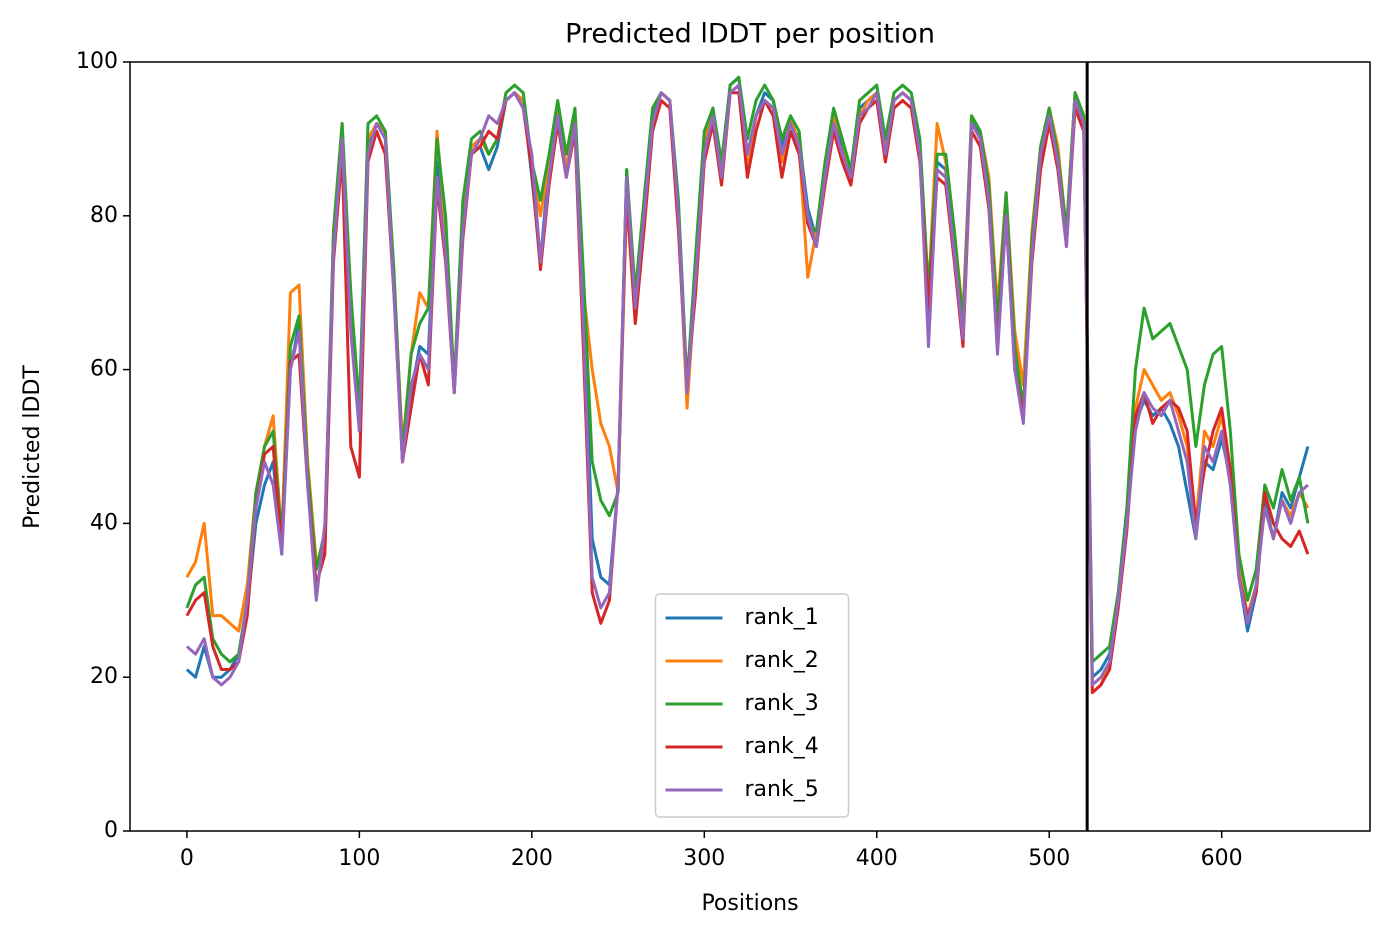  What do you see at coordinates (877, 858) in the screenshot?
I see `x-tick-label: 400` at bounding box center [877, 858].